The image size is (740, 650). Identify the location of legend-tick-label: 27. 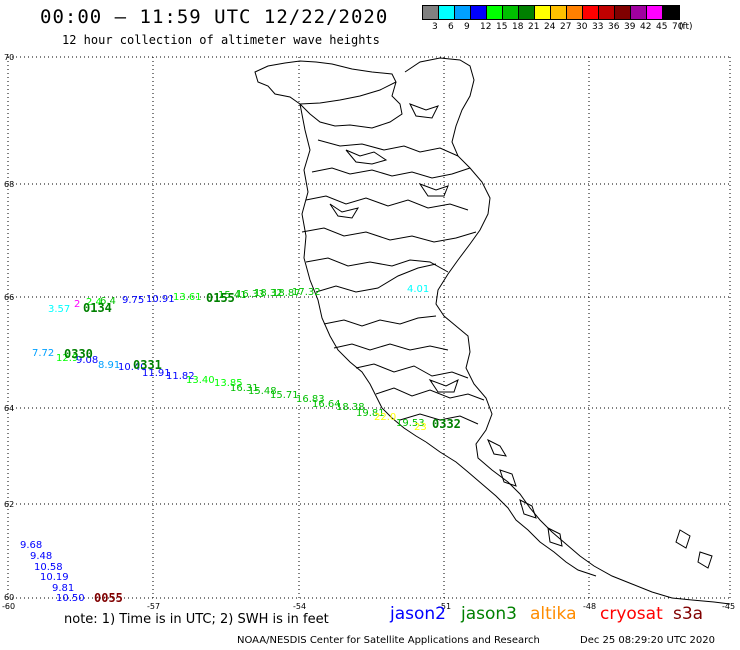
(566, 27).